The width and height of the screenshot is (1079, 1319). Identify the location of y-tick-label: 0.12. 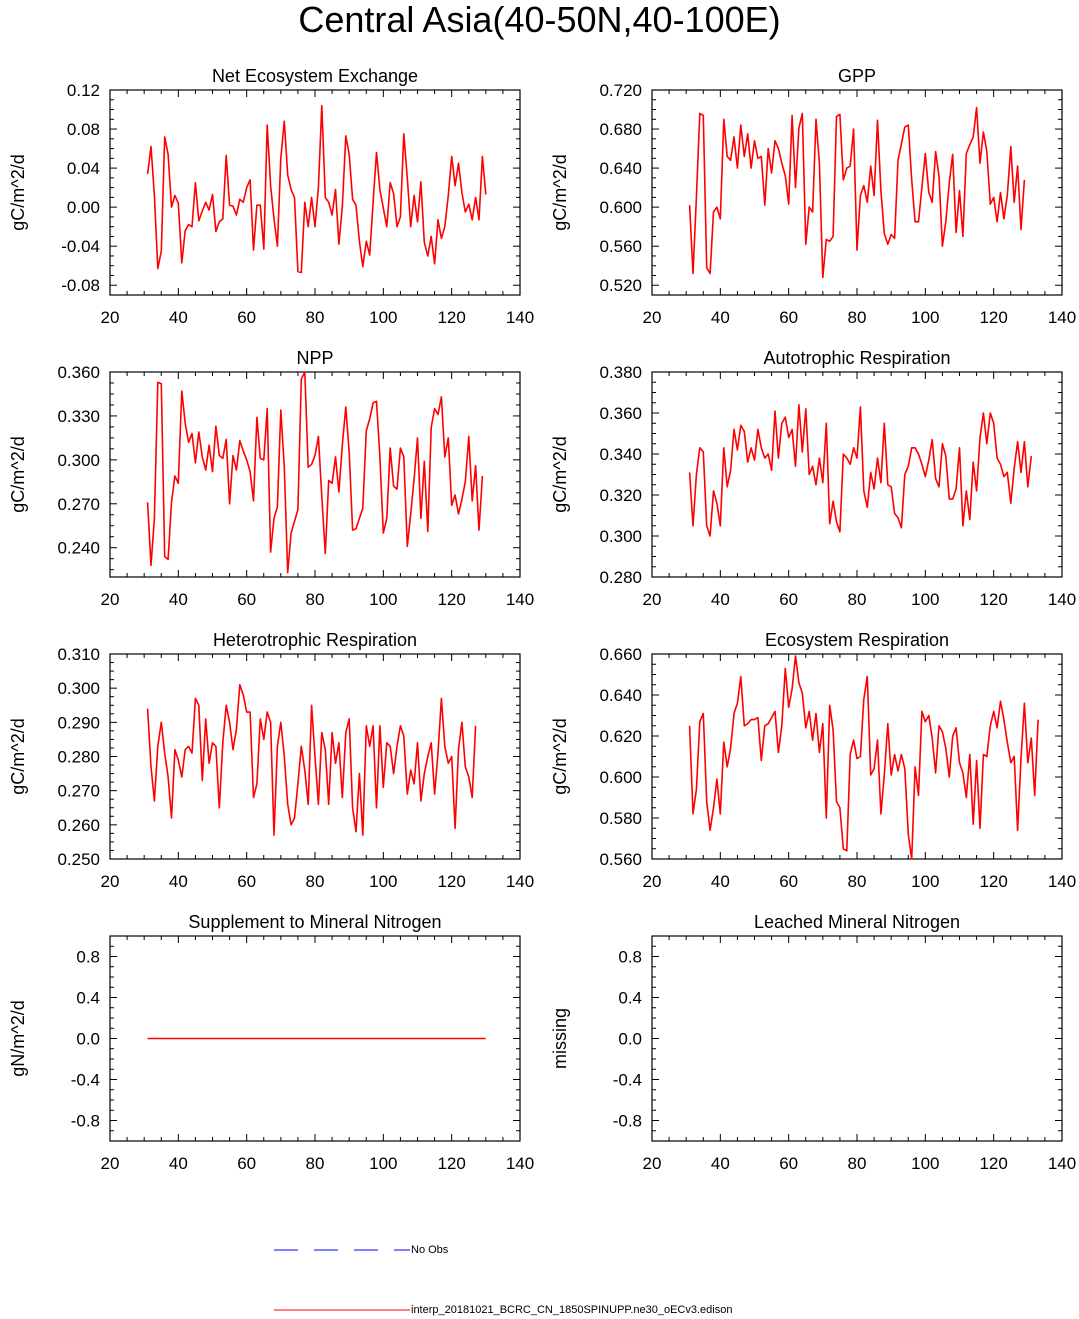
(83, 90).